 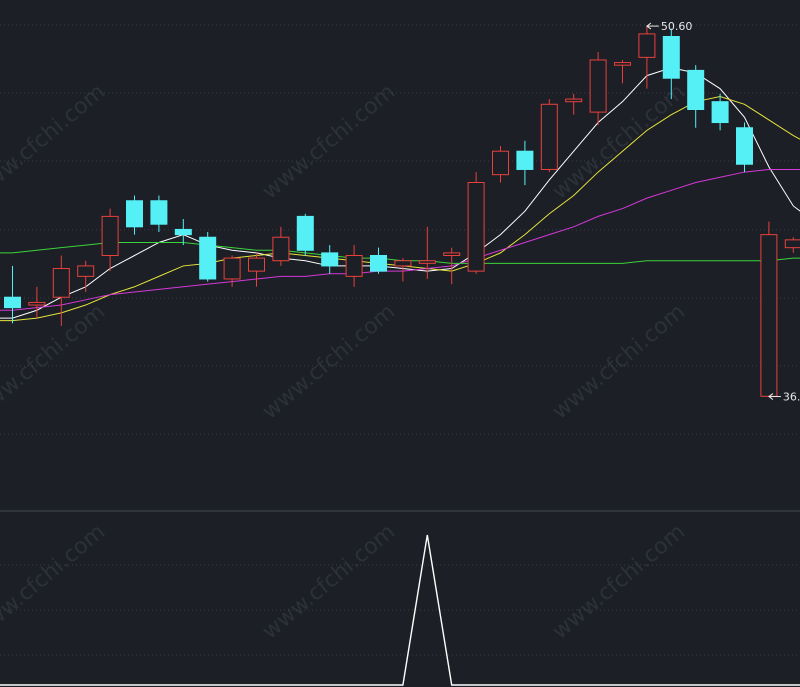 I want to click on price-labels: 50.60 36.39, so click(x=723, y=212).